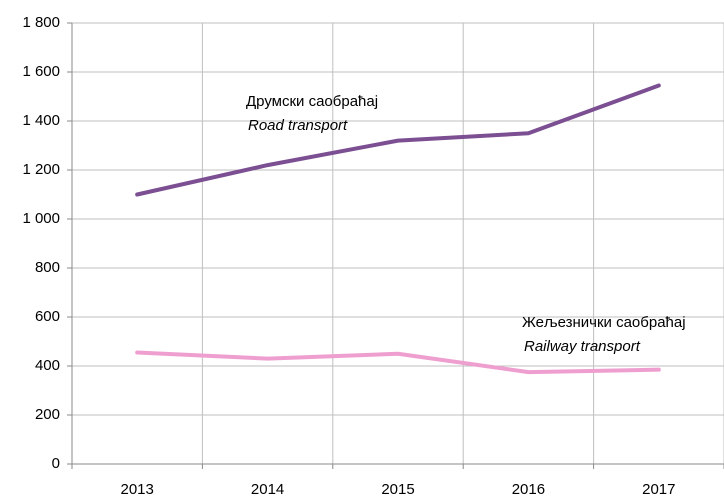 This screenshot has height=500, width=724. I want to click on x-tick-label: 2013, so click(137, 489).